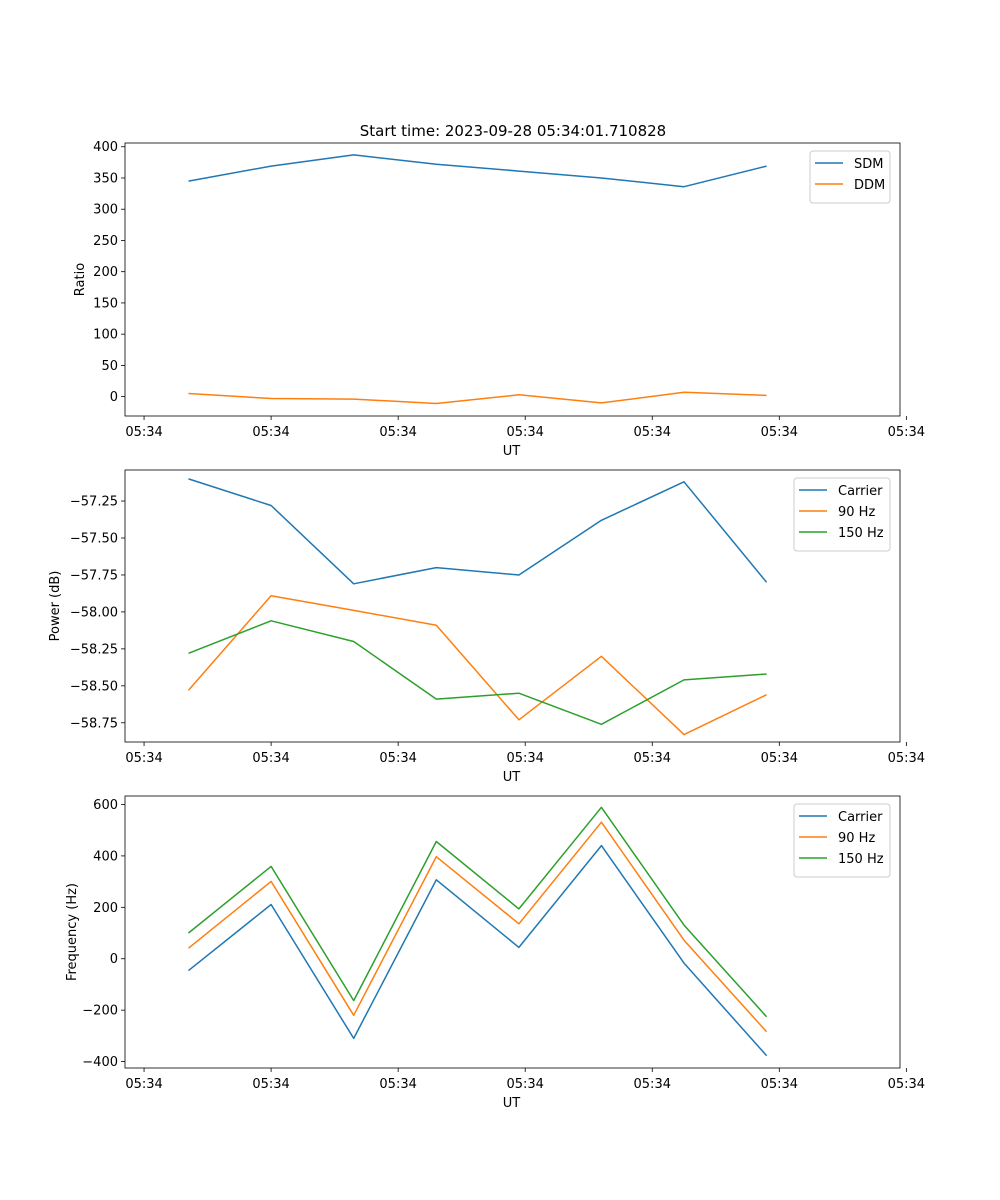  What do you see at coordinates (94, 612) in the screenshot?
I see `power-y-tick-label: −58.00` at bounding box center [94, 612].